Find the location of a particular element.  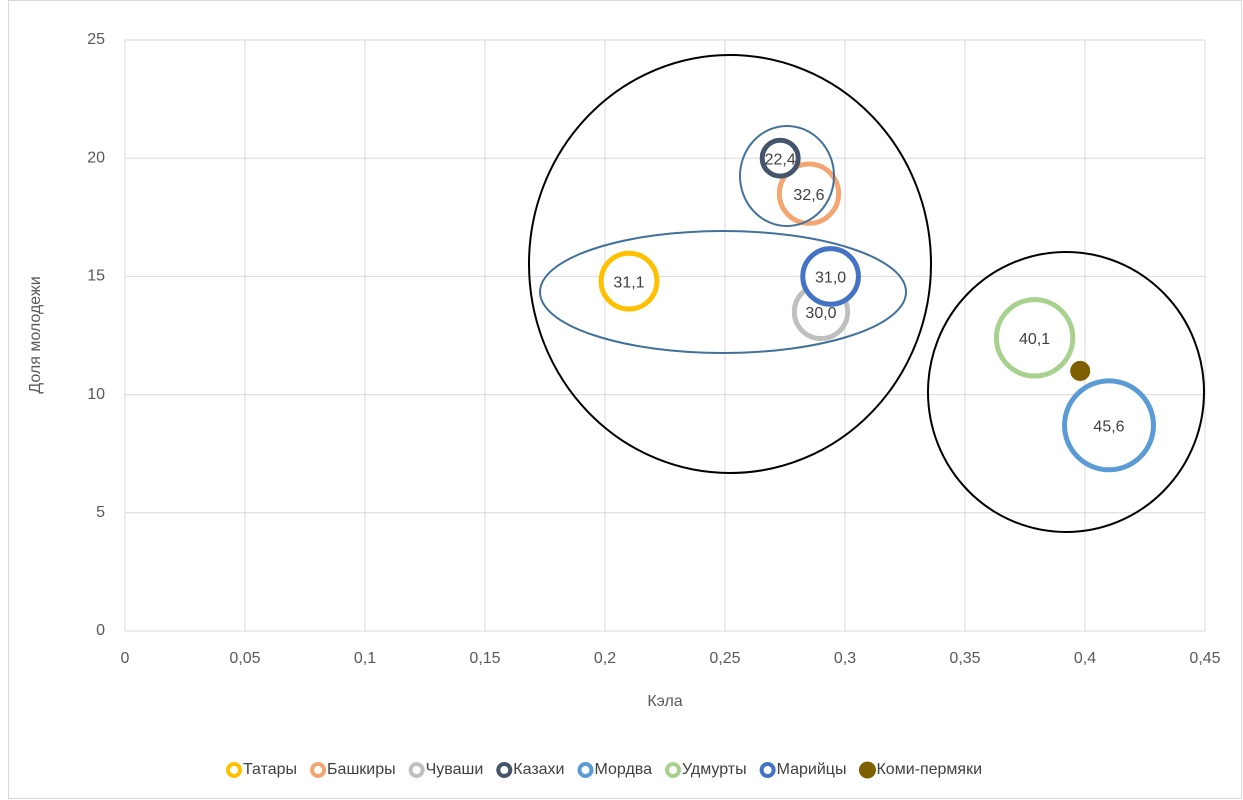

data-label: 45,6 is located at coordinates (1108, 427).